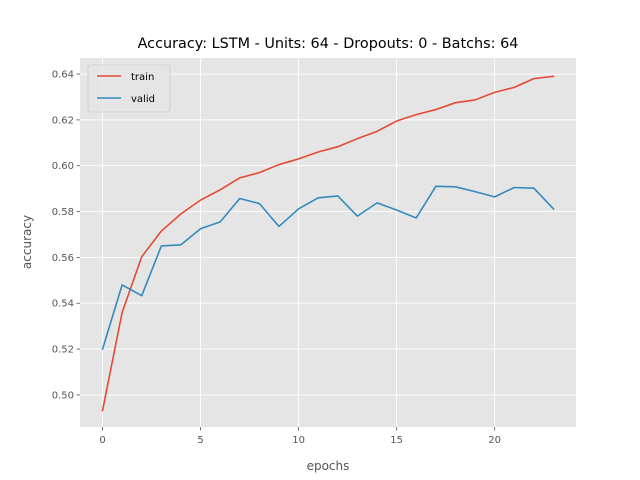  I want to click on x-tick-label: 10, so click(298, 440).